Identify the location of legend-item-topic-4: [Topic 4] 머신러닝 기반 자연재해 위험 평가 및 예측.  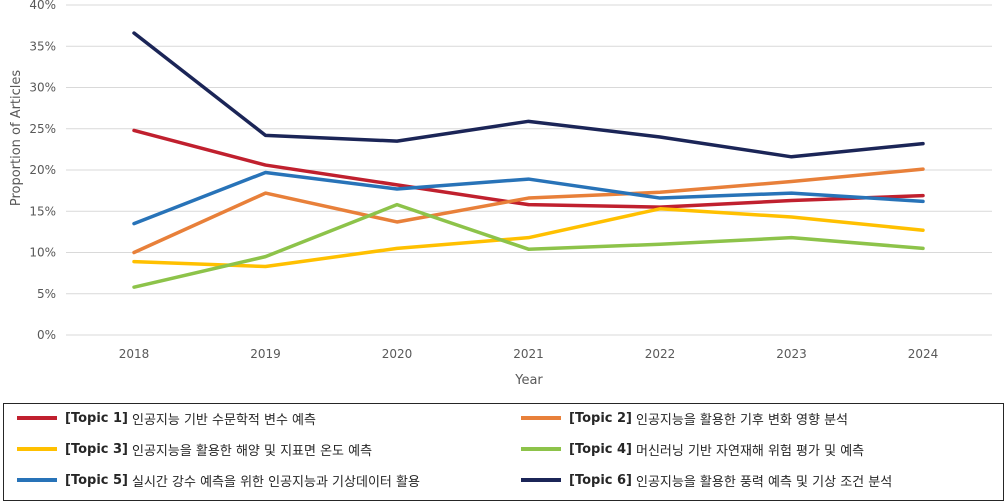
(692, 449).